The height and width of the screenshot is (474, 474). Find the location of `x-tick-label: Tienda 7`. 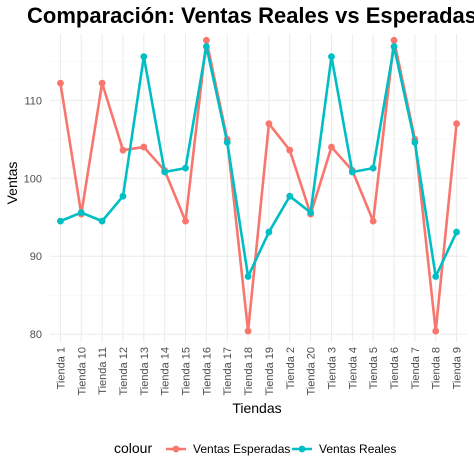

x-tick-label: Tienda 7 is located at coordinates (416, 368).